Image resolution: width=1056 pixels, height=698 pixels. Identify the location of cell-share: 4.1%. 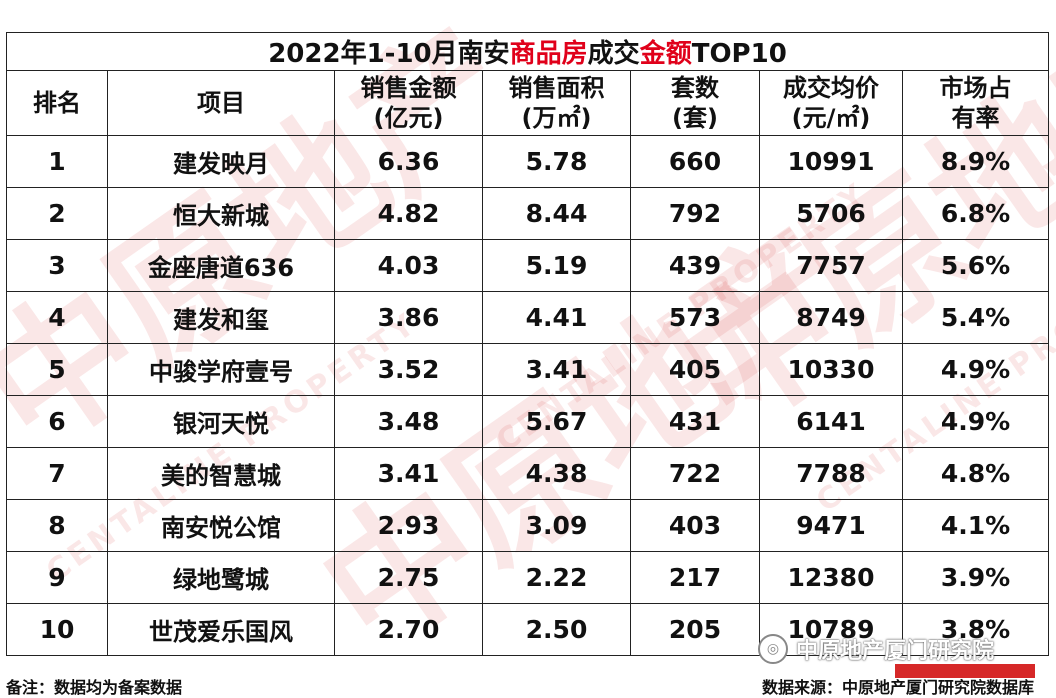
(975, 525).